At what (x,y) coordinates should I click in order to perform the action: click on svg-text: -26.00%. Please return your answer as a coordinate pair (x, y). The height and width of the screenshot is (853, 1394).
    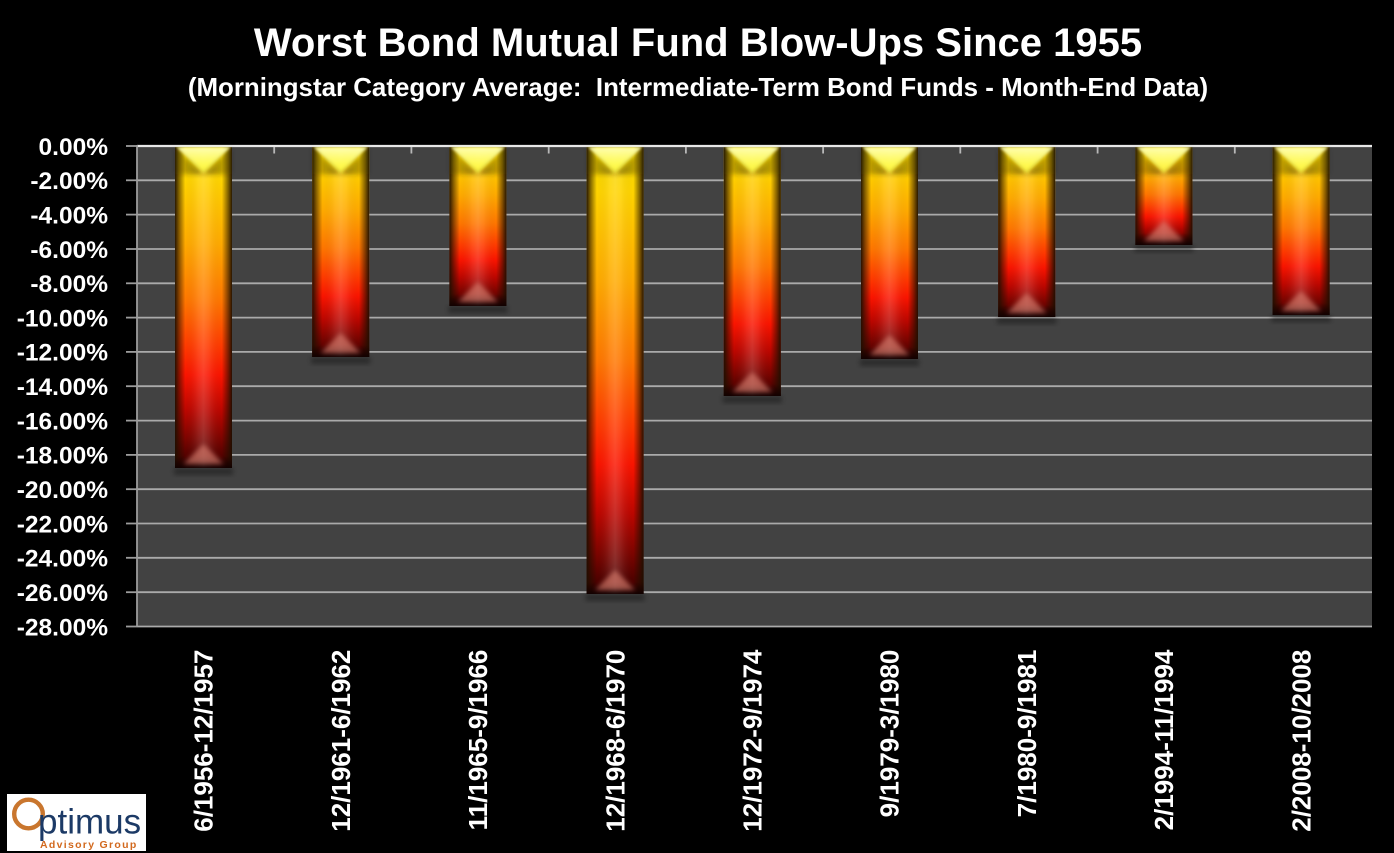
    Looking at the image, I should click on (62, 593).